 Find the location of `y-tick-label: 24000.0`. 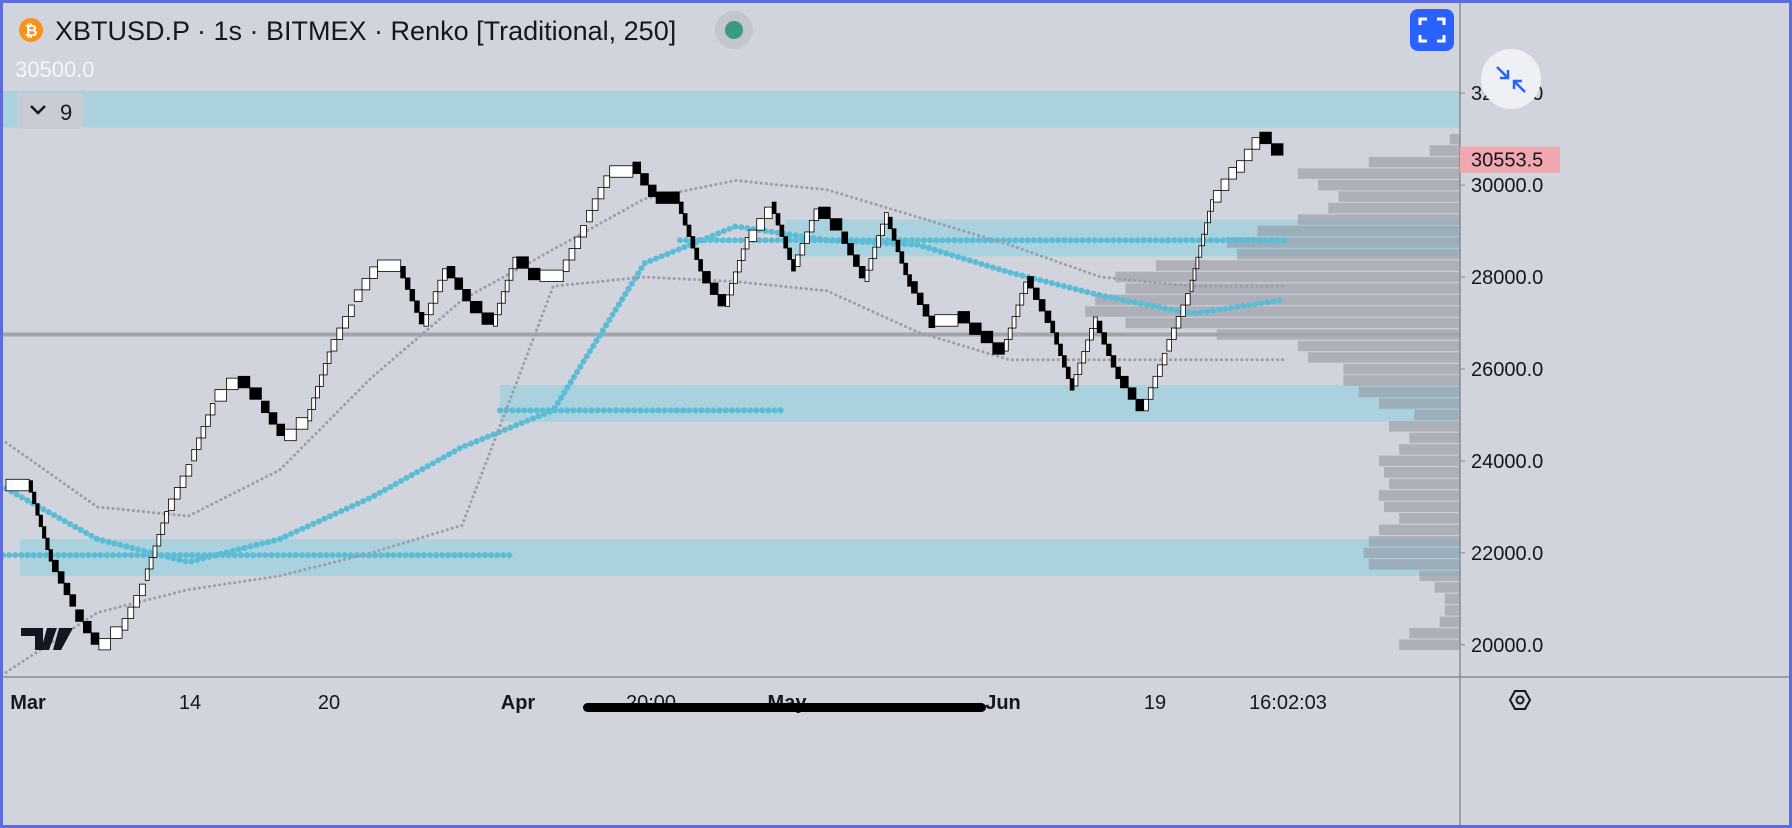

y-tick-label: 24000.0 is located at coordinates (1507, 462).